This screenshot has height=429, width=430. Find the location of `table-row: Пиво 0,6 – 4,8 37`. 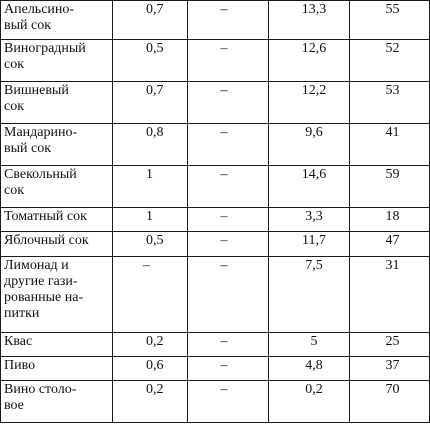

table-row: Пиво 0,6 – 4,8 37 is located at coordinates (215, 368).